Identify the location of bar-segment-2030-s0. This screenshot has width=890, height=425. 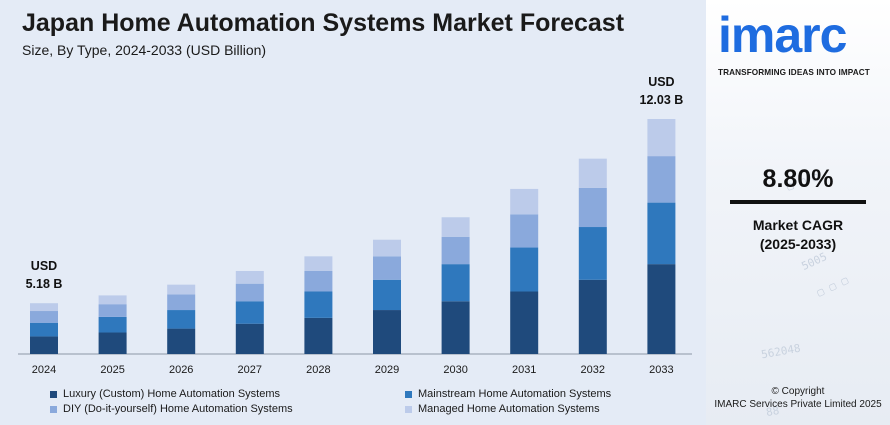
(455, 327).